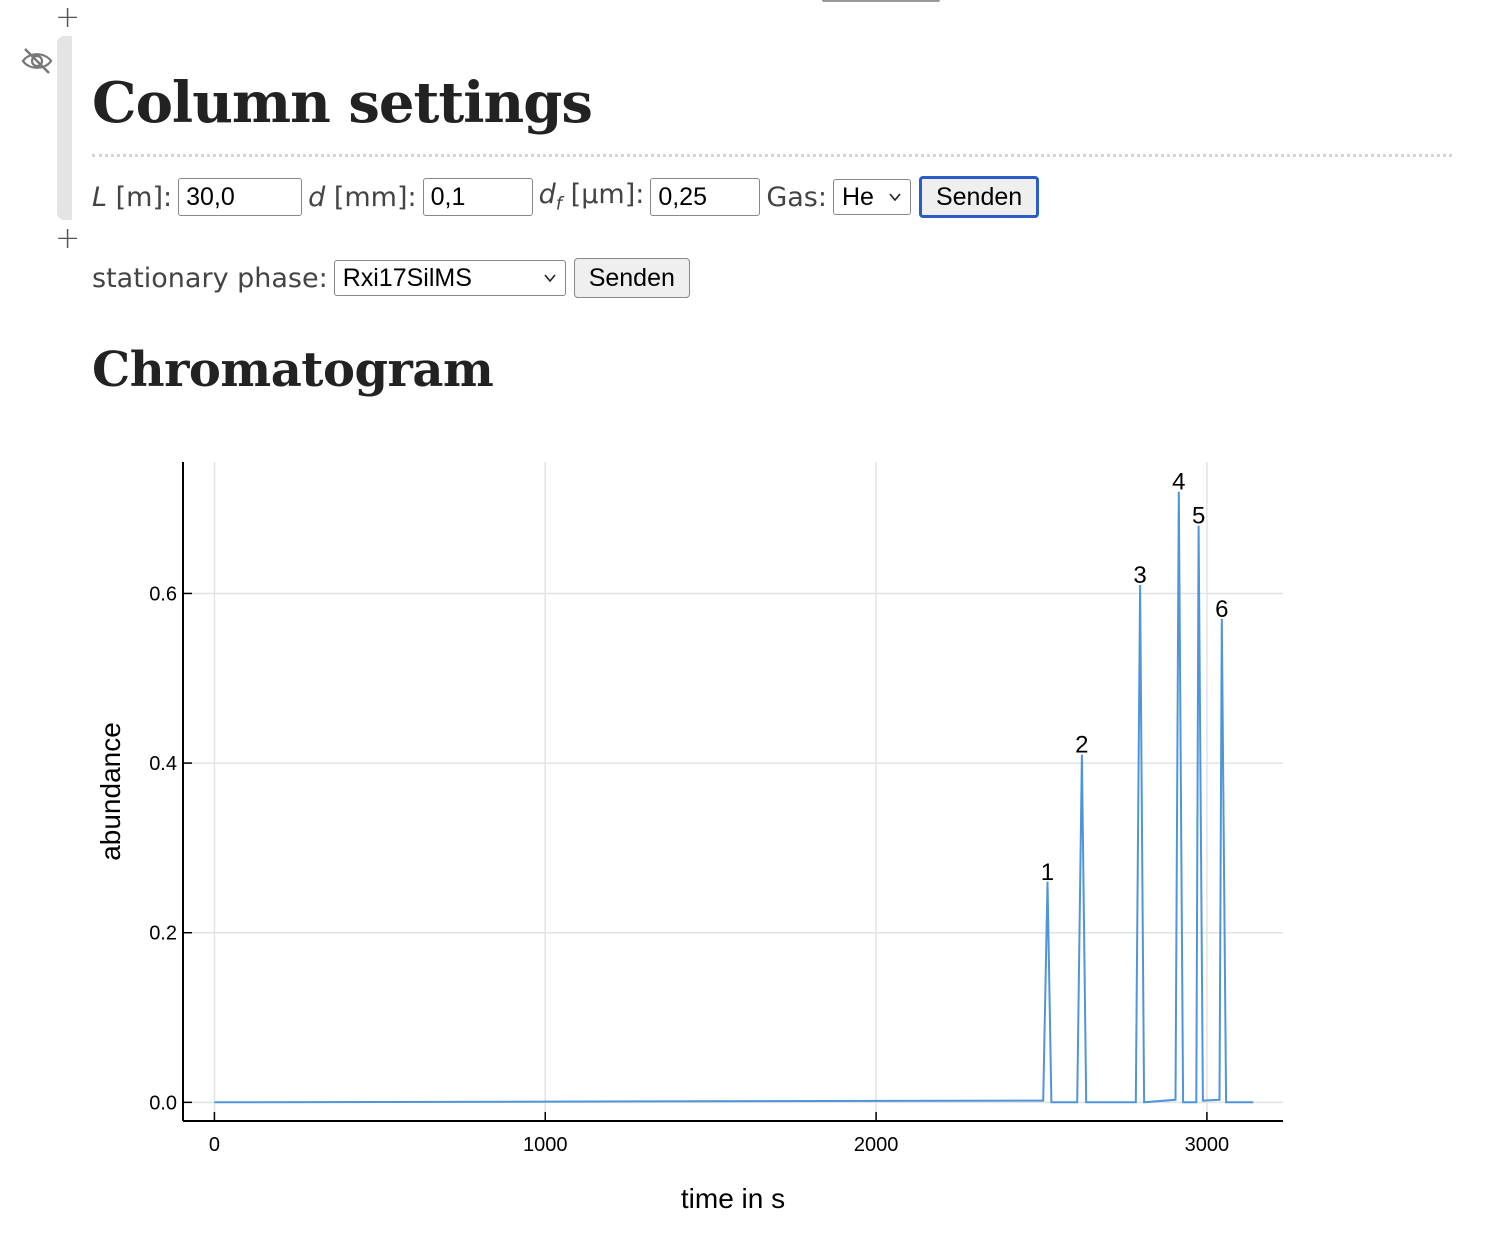 This screenshot has height=1242, width=1510. I want to click on peak-label: 5, so click(1198, 516).